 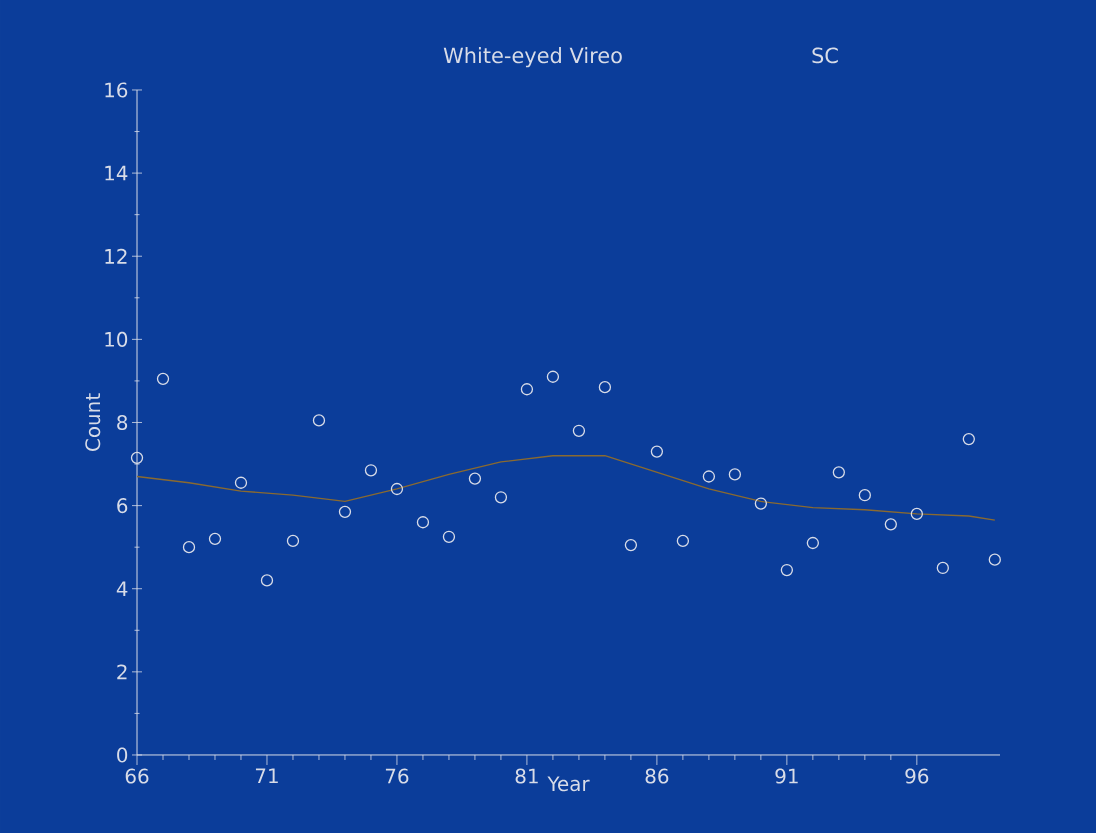 I want to click on x-tick-label: 81, so click(x=526, y=776).